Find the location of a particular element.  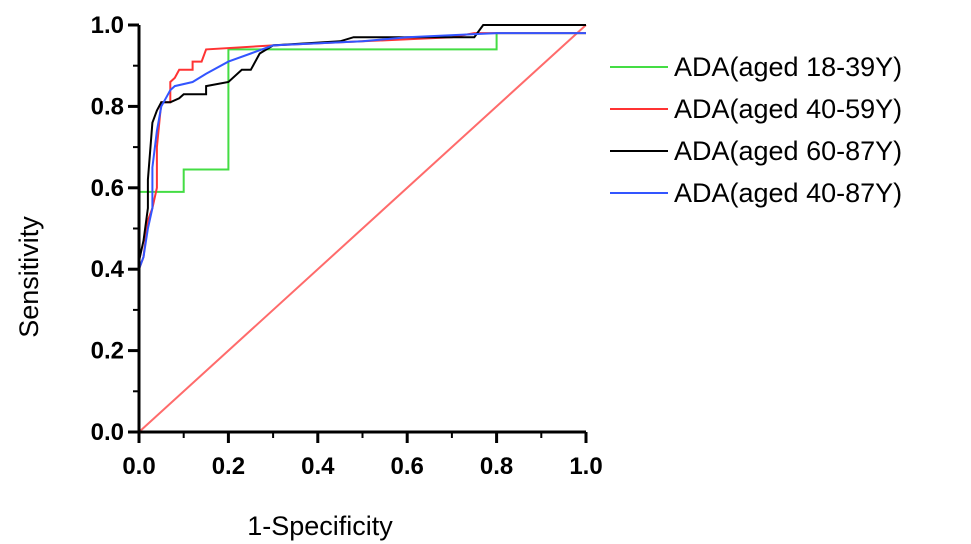

y-tick-label: 0.2 is located at coordinates (107, 351).